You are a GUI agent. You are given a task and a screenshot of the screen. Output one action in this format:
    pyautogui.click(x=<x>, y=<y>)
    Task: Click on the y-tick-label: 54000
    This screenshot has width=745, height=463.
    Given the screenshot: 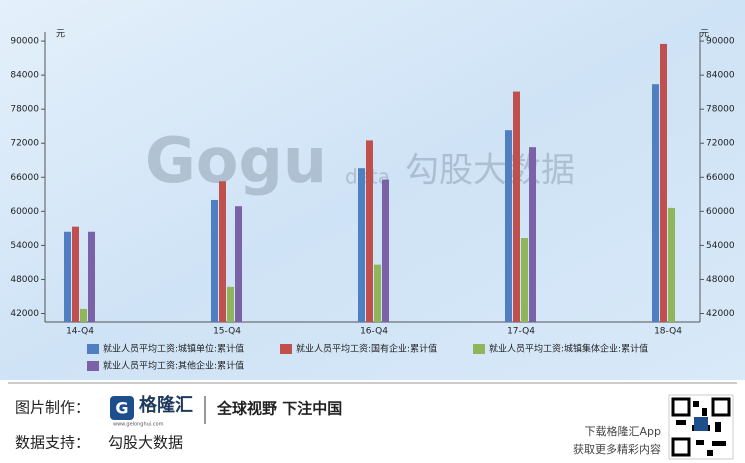 What is the action you would take?
    pyautogui.click(x=24, y=246)
    